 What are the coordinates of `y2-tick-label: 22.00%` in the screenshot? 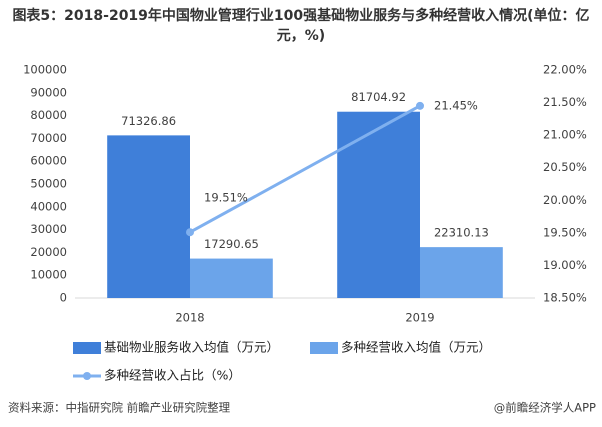 It's located at (565, 70).